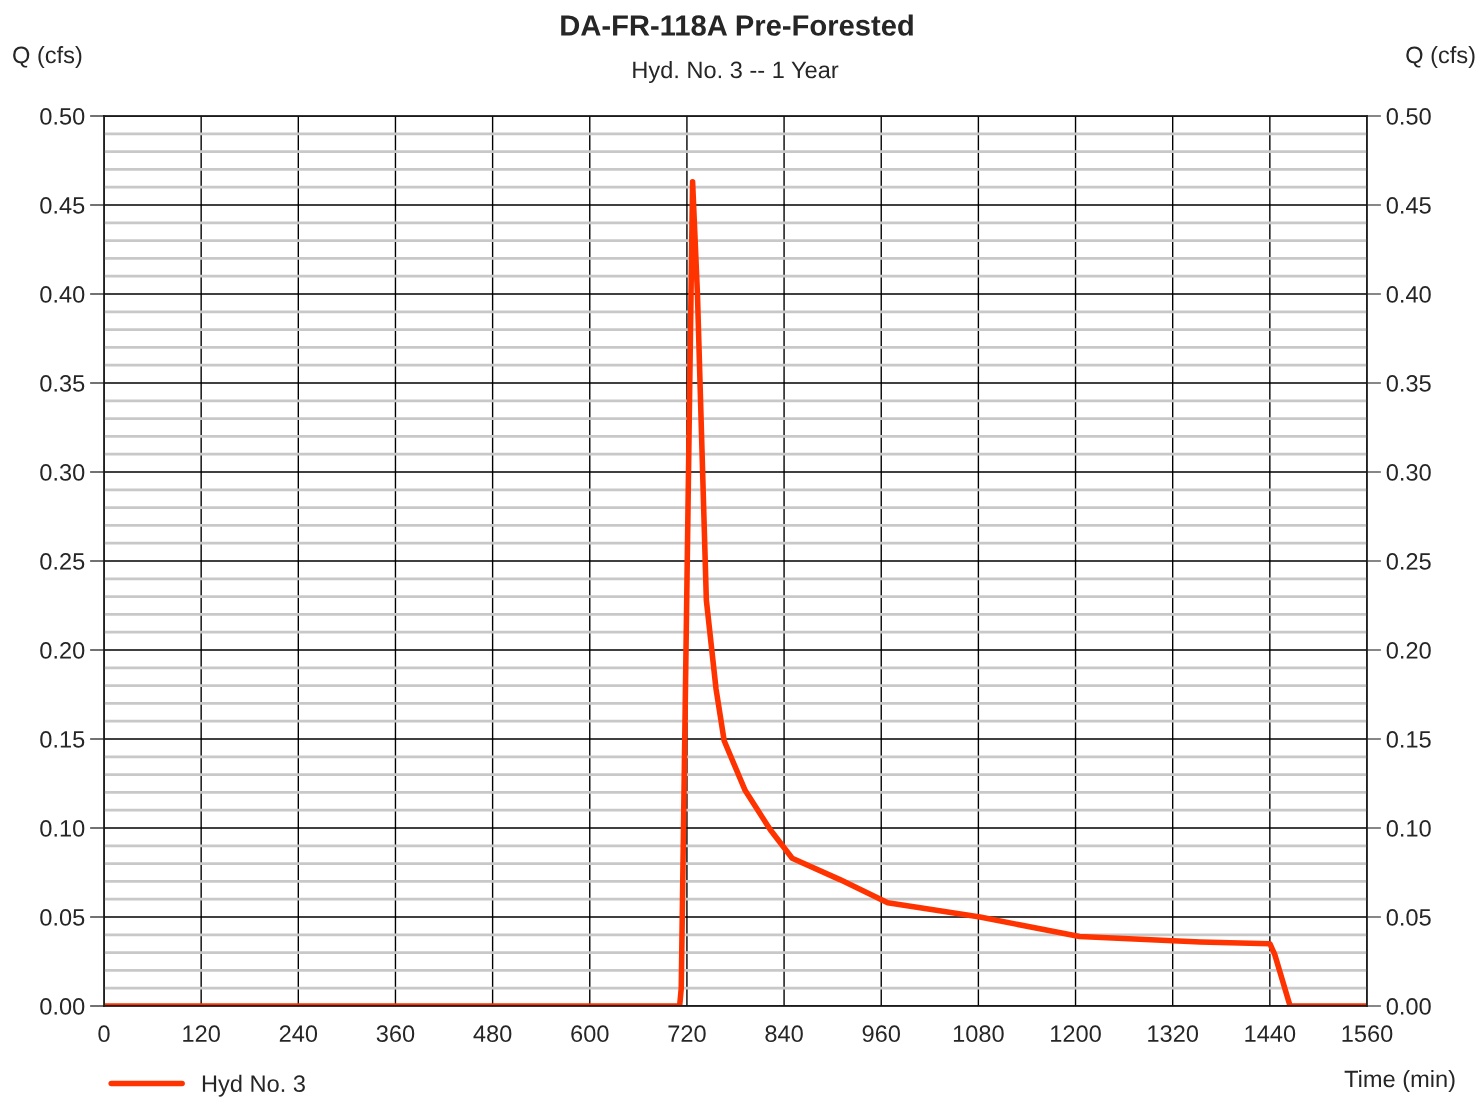  I want to click on x-tick-label: 480, so click(492, 1034).